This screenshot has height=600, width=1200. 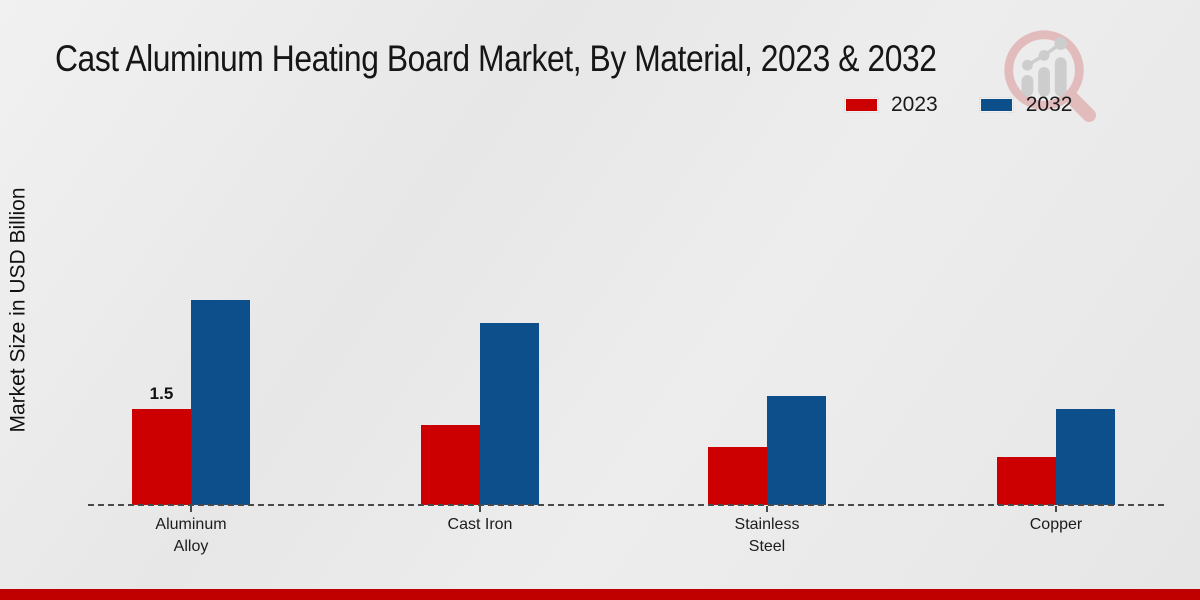 I want to click on legend-entry-2032: 2032, so click(x=1026, y=105).